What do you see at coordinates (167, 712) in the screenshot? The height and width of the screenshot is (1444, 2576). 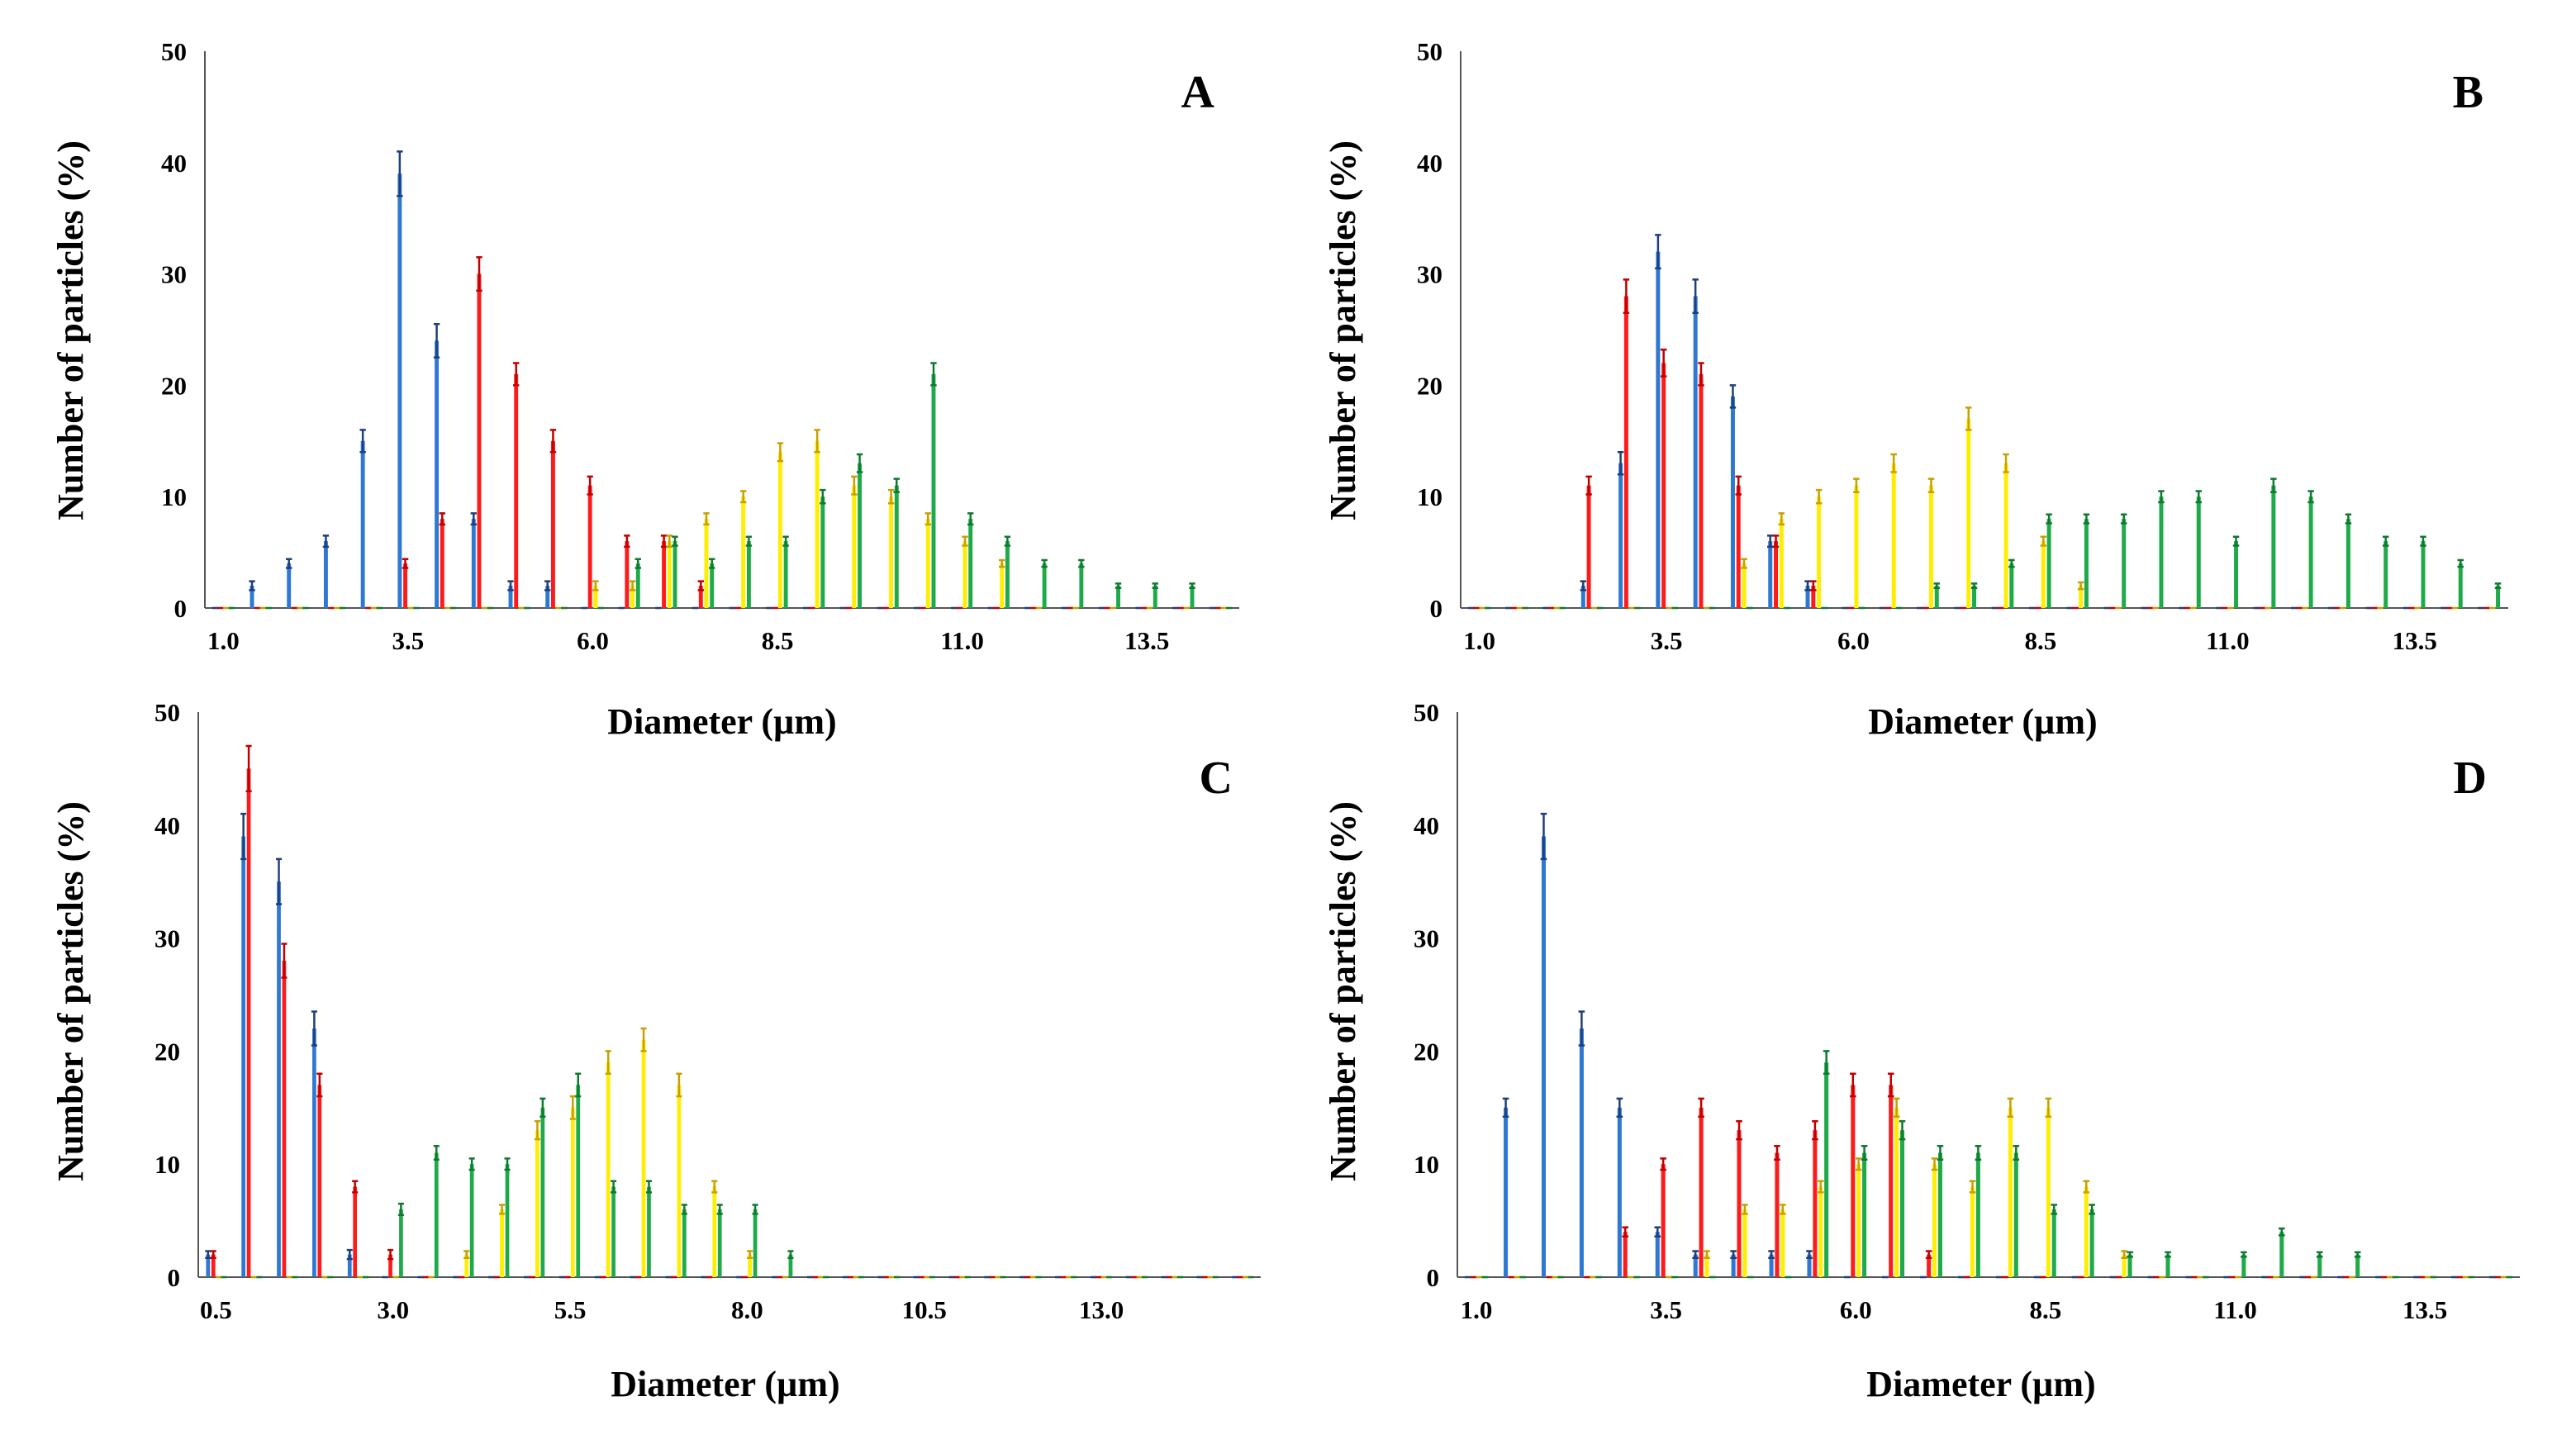 I see `y-tick-label: 50` at bounding box center [167, 712].